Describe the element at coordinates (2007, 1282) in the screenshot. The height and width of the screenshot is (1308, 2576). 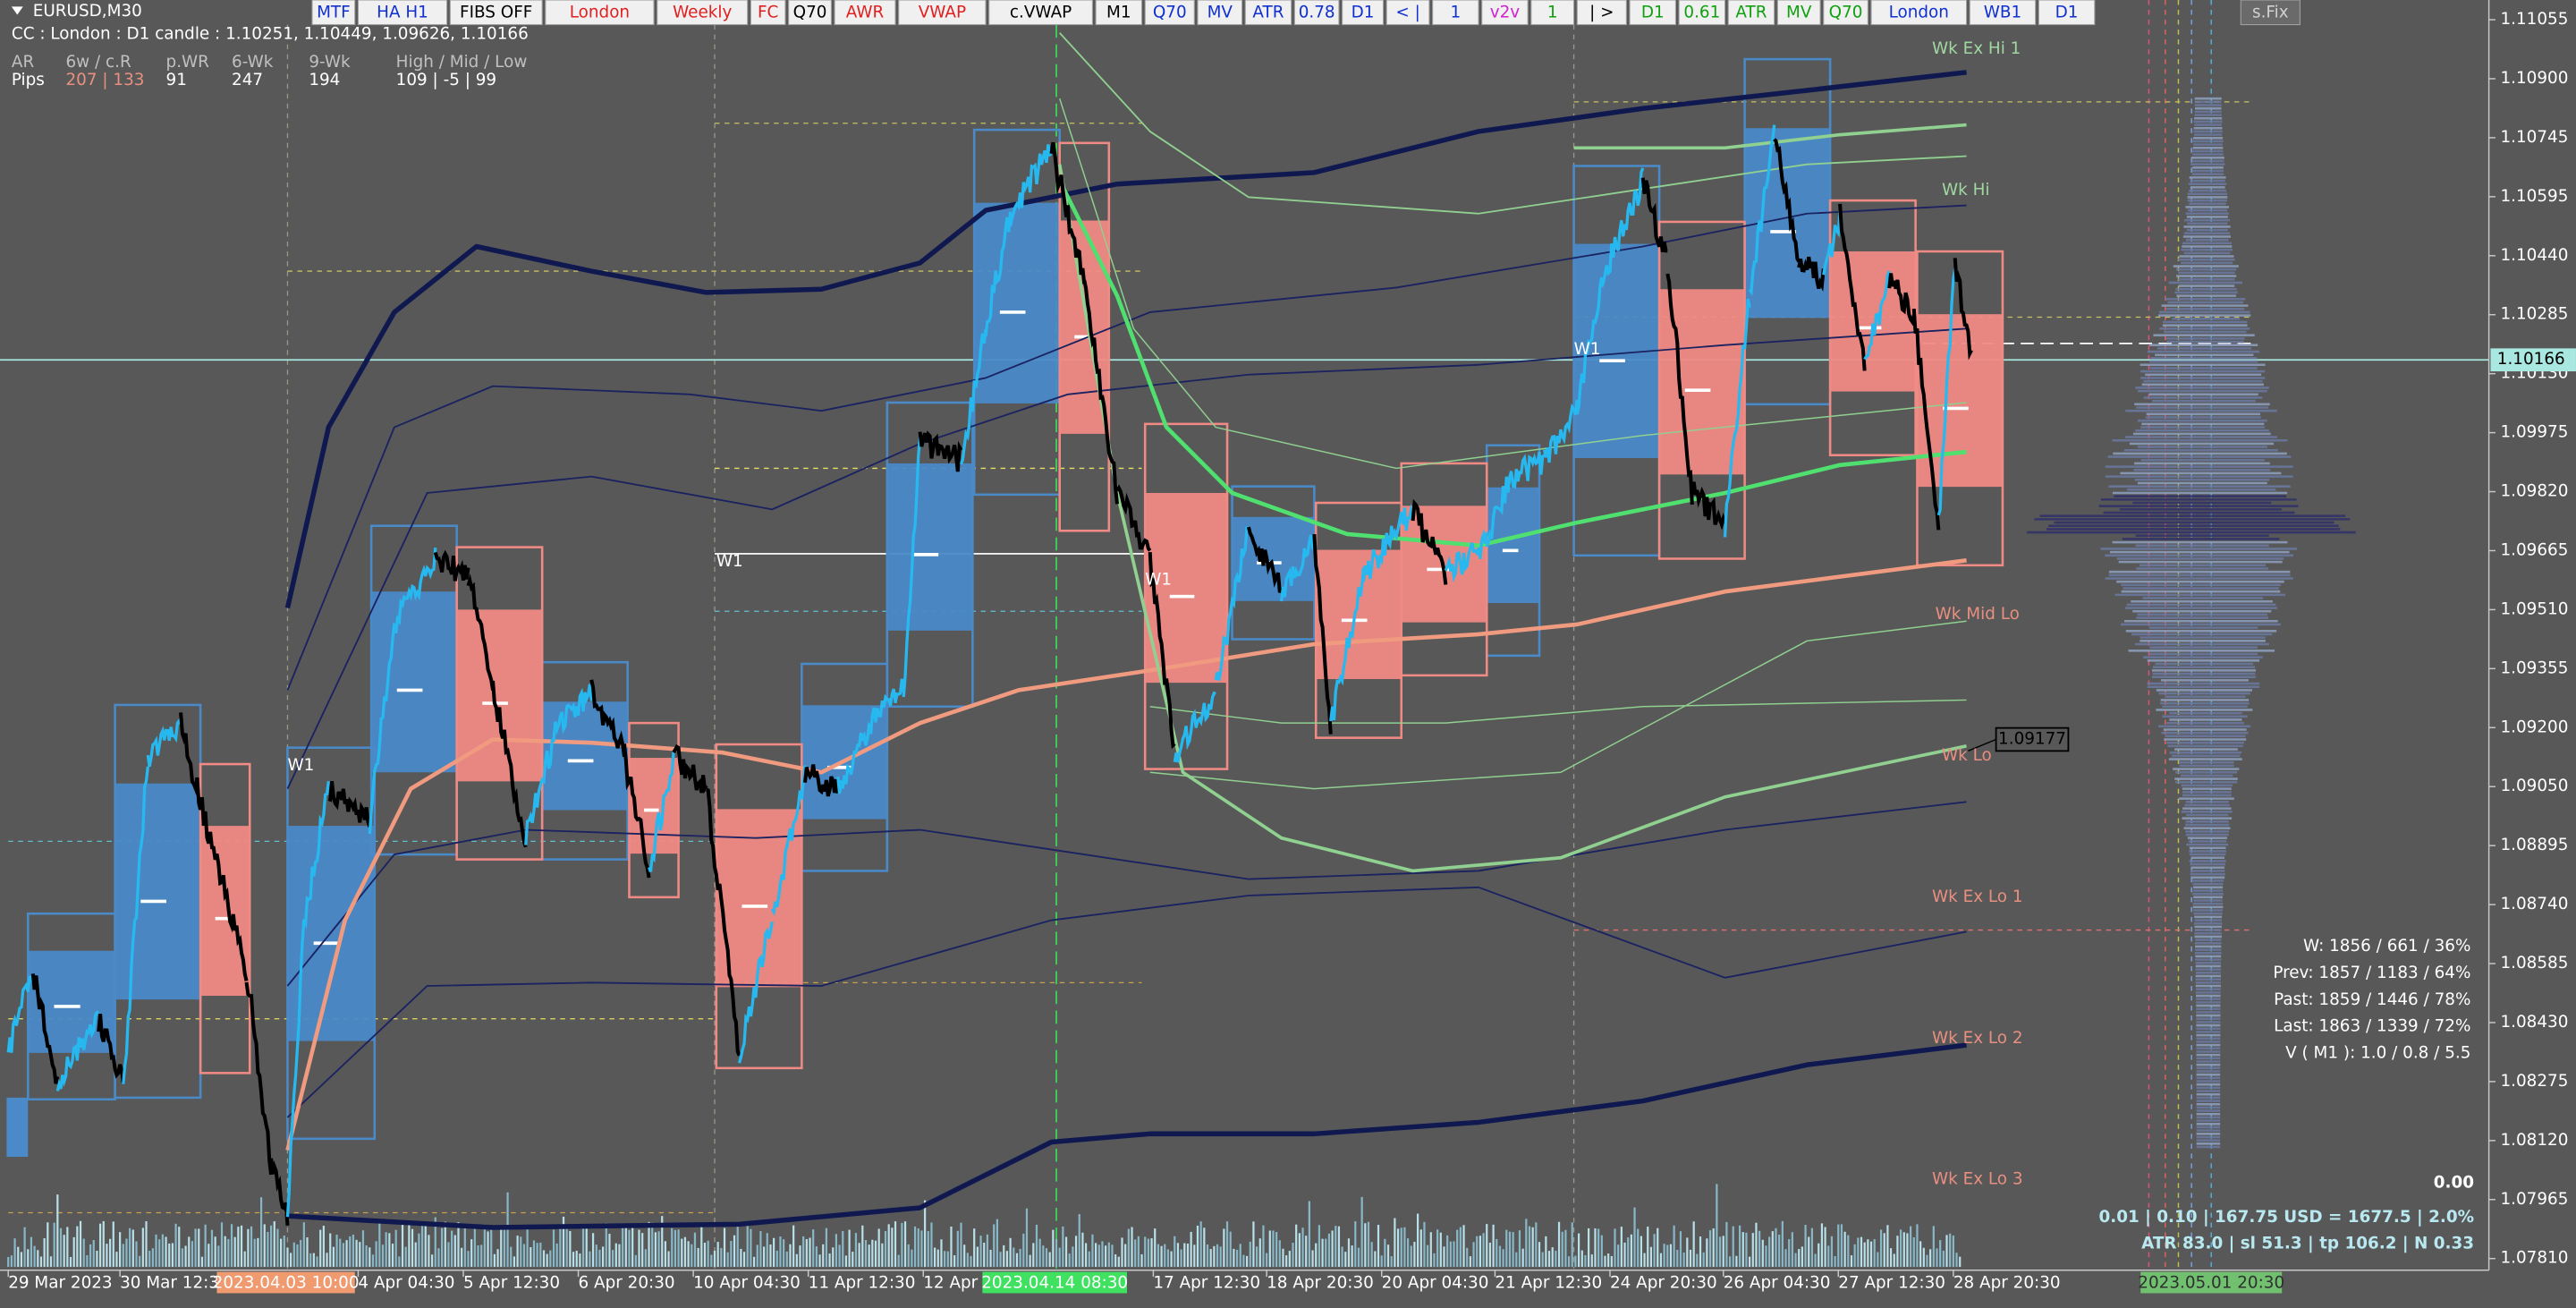
I see `time-label: 28 Apr 20:30` at that location.